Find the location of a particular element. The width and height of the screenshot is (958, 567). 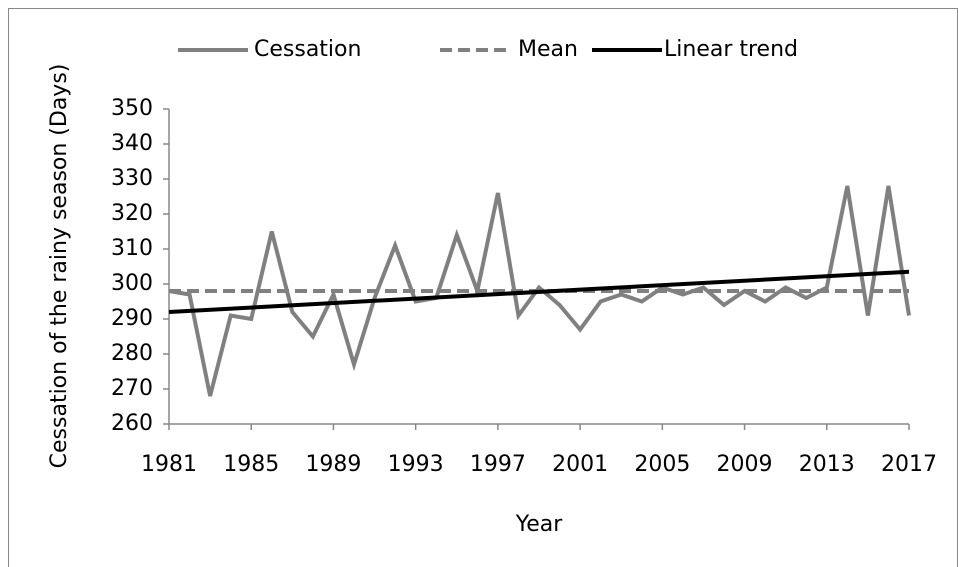

legend-label: Cessation is located at coordinates (307, 49).